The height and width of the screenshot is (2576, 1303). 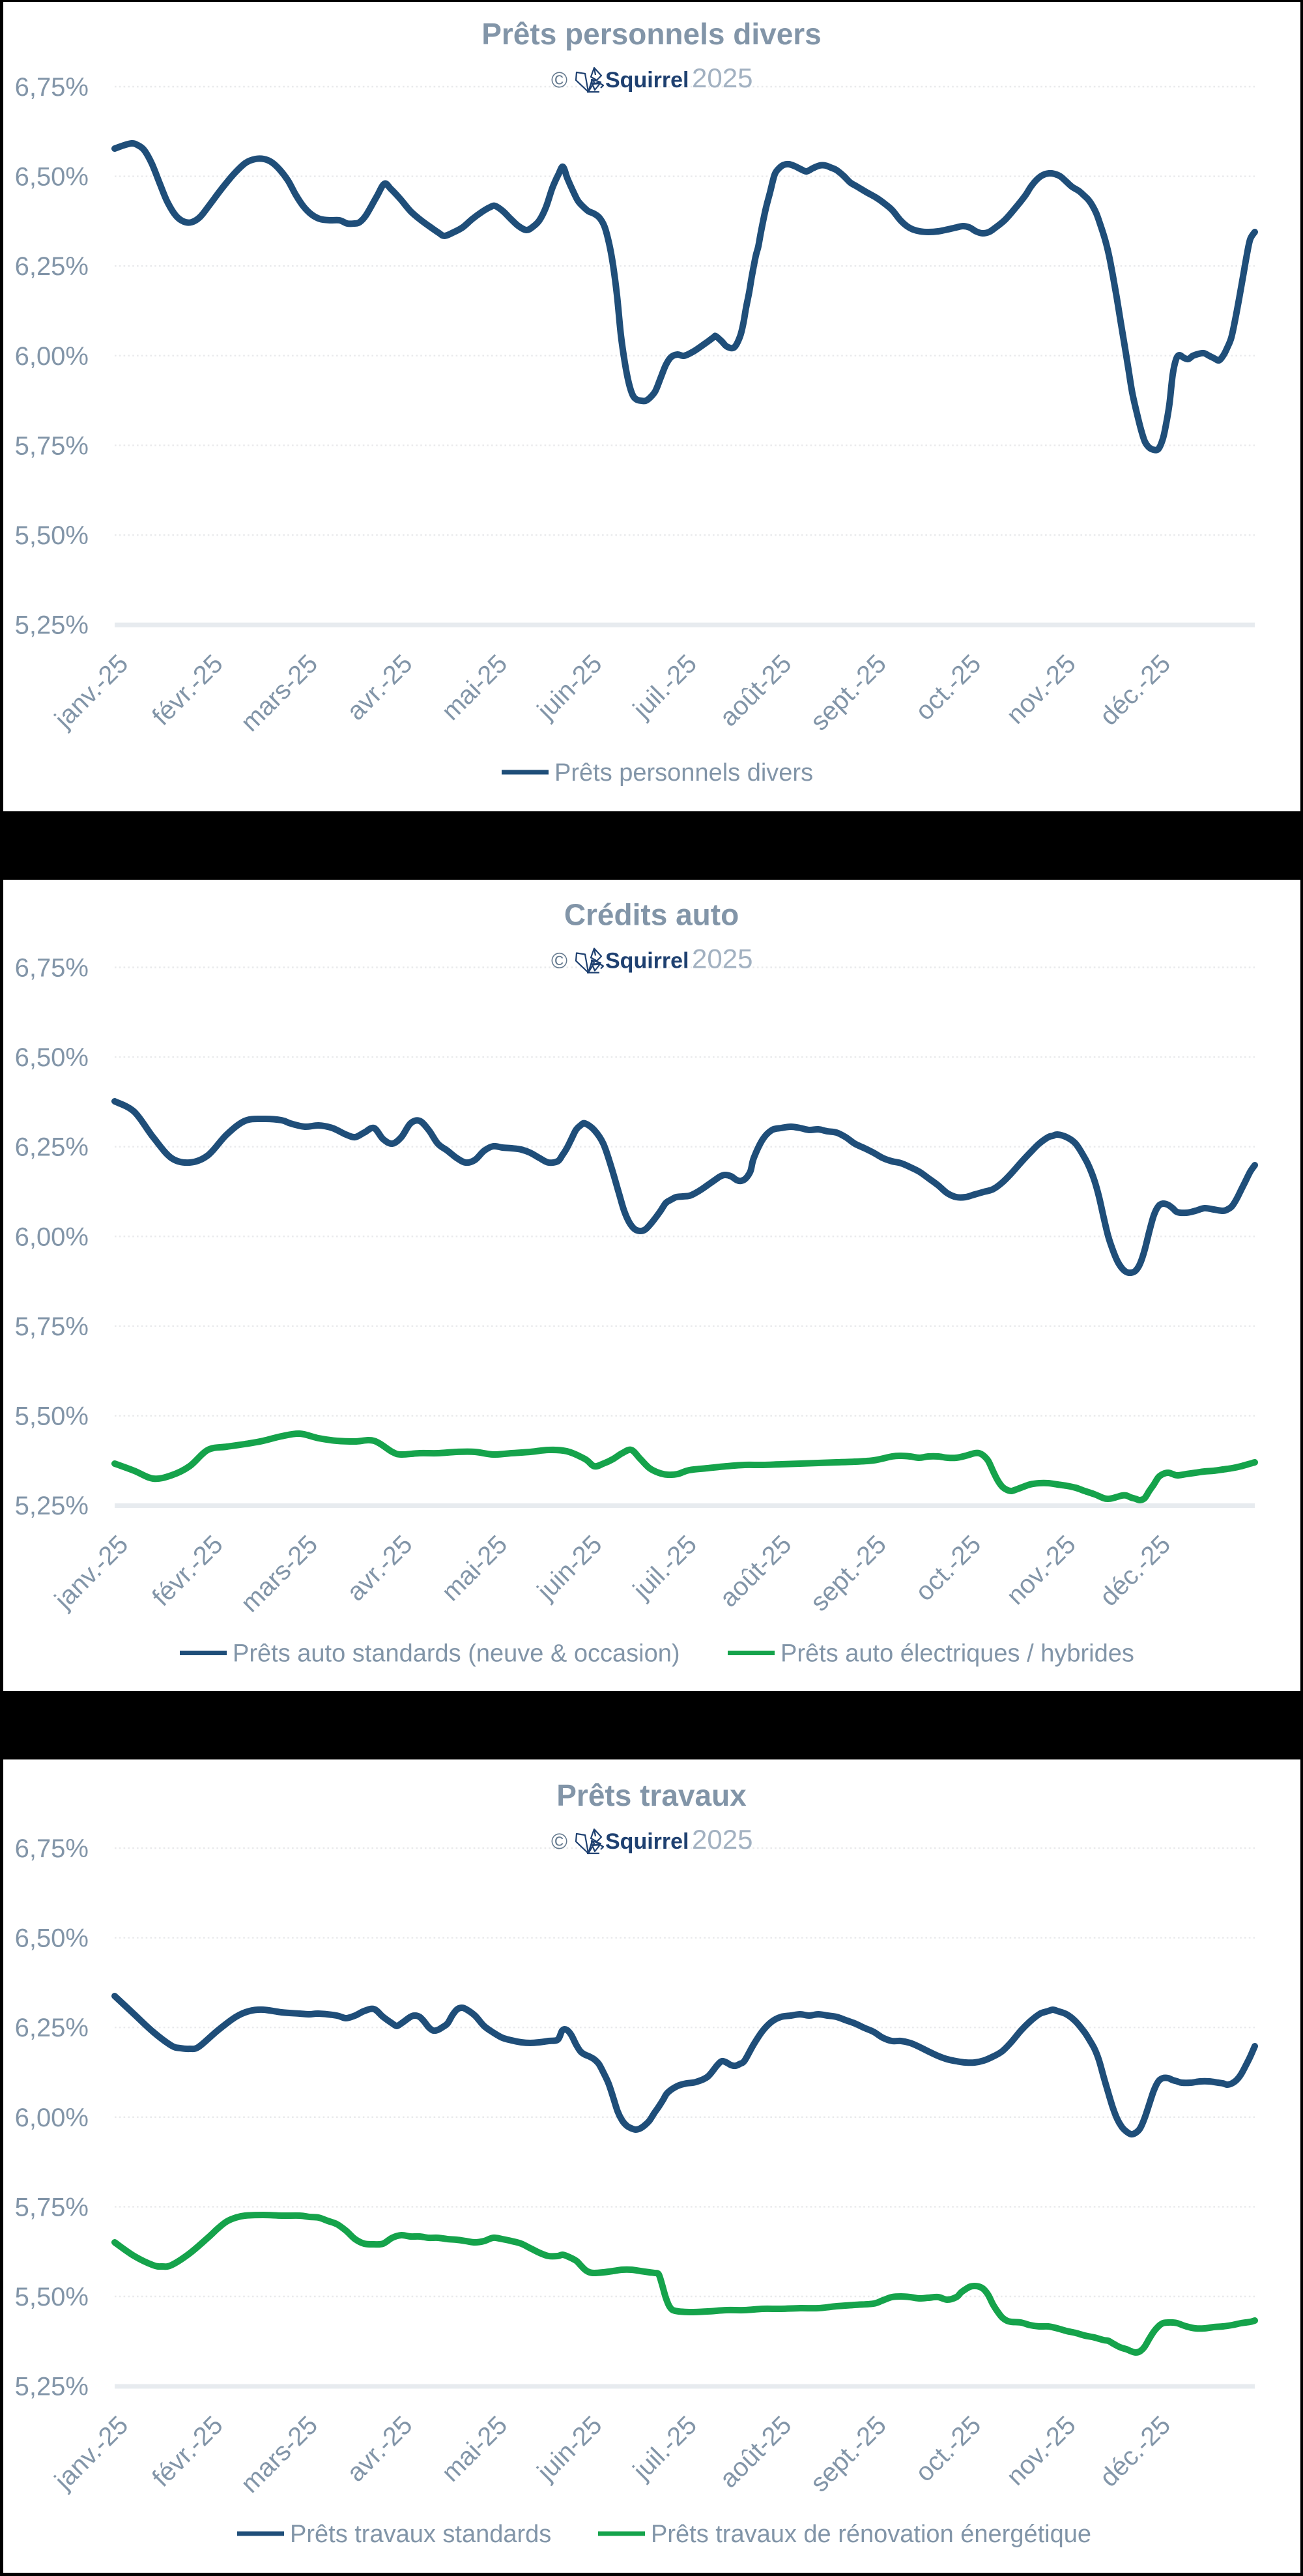 What do you see at coordinates (456, 1654) in the screenshot?
I see `svg-text:Prêts auto standards (neuve &: Prêts auto standards (neuve & occasion)` at bounding box center [456, 1654].